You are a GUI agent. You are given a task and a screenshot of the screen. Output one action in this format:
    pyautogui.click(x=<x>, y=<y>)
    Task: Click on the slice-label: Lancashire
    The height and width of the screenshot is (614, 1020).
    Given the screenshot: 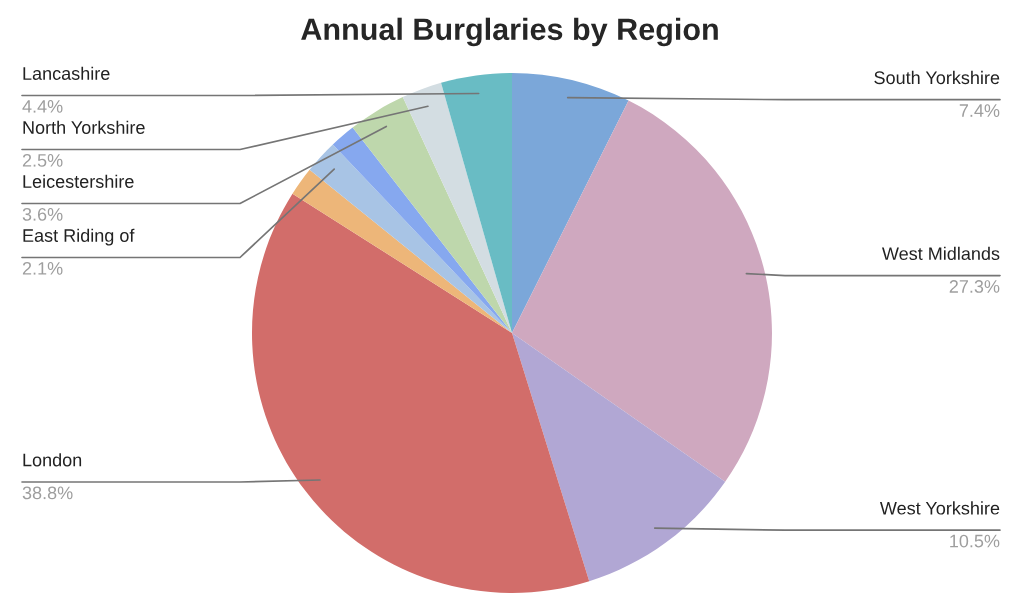 What is the action you would take?
    pyautogui.click(x=66, y=73)
    